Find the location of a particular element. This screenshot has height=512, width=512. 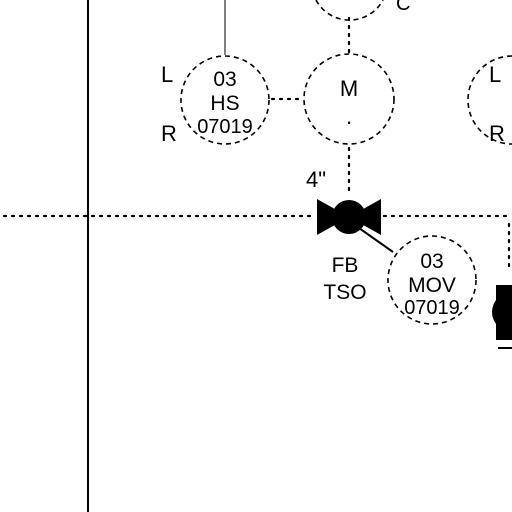

right-fragment-label-left: L is located at coordinates (495, 74).